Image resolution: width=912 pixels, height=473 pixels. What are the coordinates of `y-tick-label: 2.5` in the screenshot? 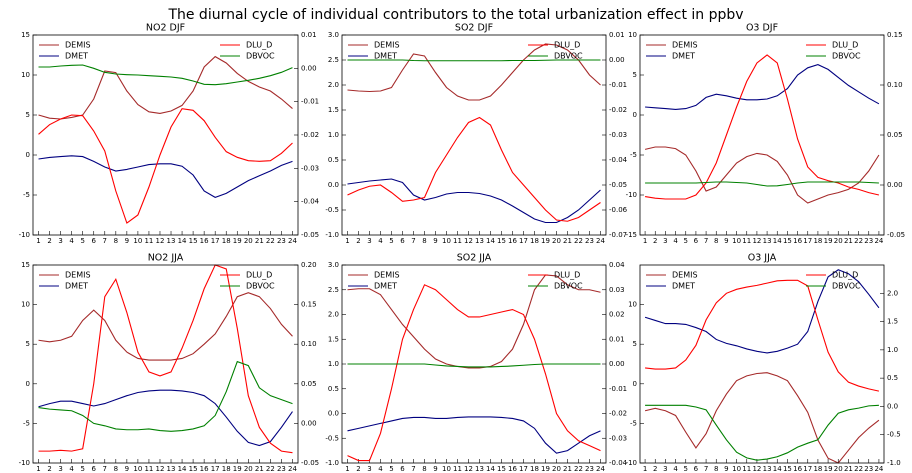 It's located at (333, 60).